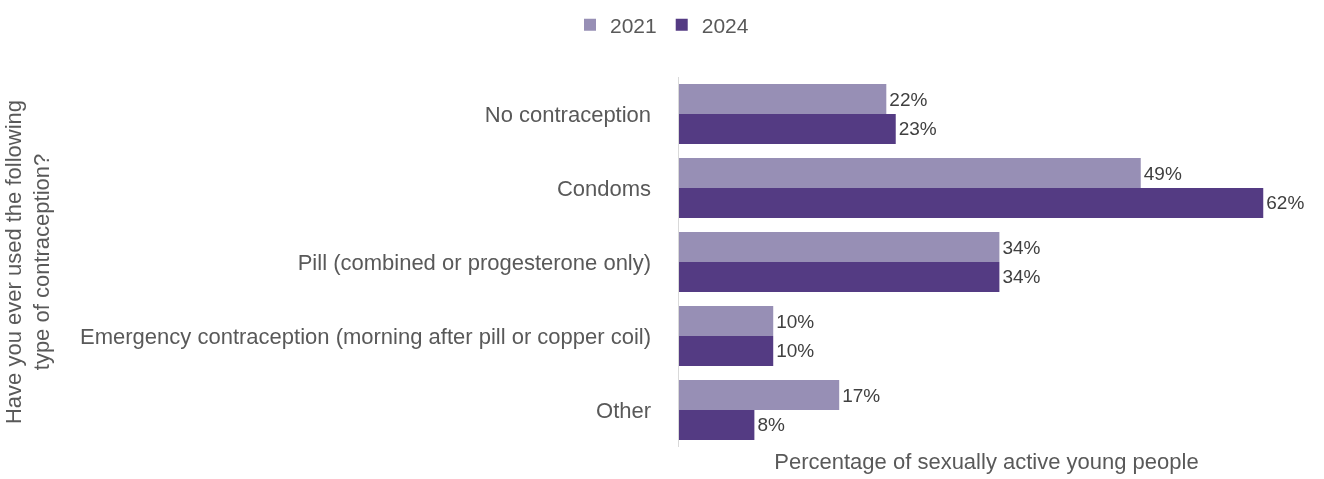 Image resolution: width=1324 pixels, height=479 pixels. Describe the element at coordinates (986, 461) in the screenshot. I see `x-axis-title: Percentage of sexually active young people` at that location.